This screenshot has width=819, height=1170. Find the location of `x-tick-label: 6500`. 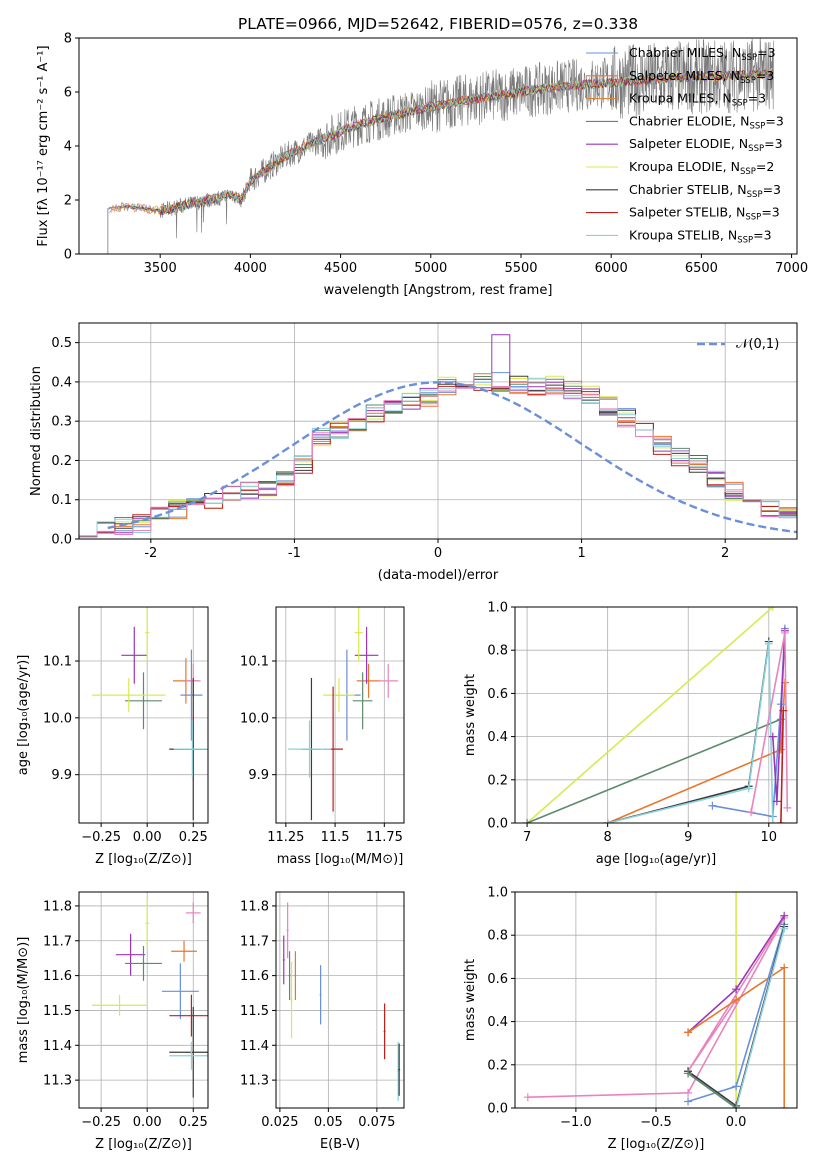

x-tick-label: 6500 is located at coordinates (701, 268).